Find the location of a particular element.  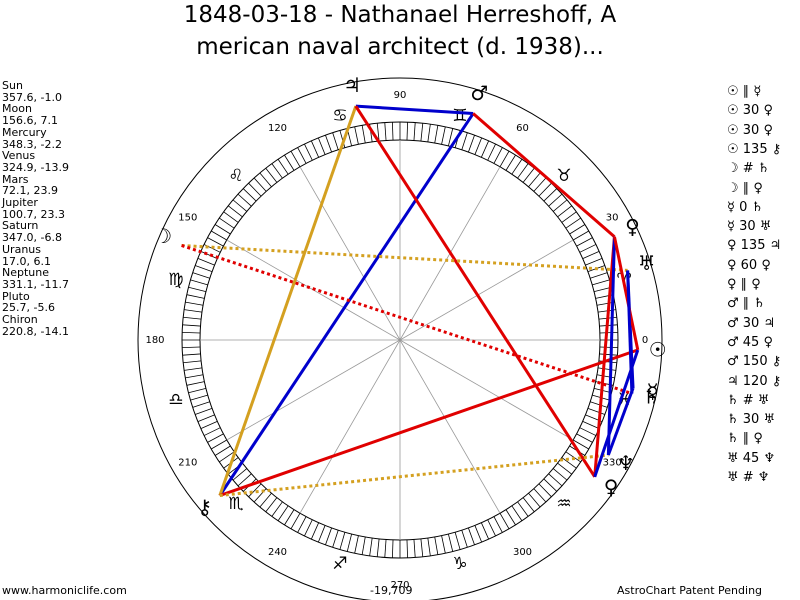

planet-name: Neptune is located at coordinates (26, 273).